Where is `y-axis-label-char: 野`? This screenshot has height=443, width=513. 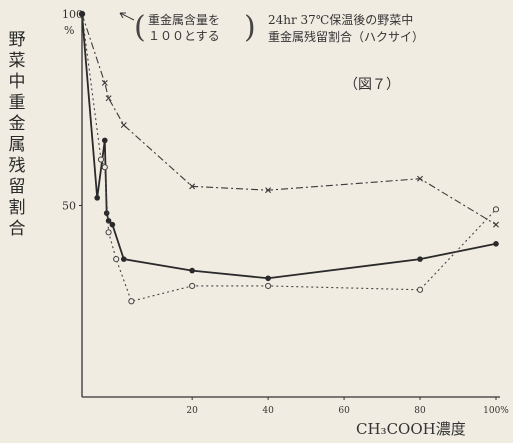 y-axis-label-char: 野 is located at coordinates (17, 40).